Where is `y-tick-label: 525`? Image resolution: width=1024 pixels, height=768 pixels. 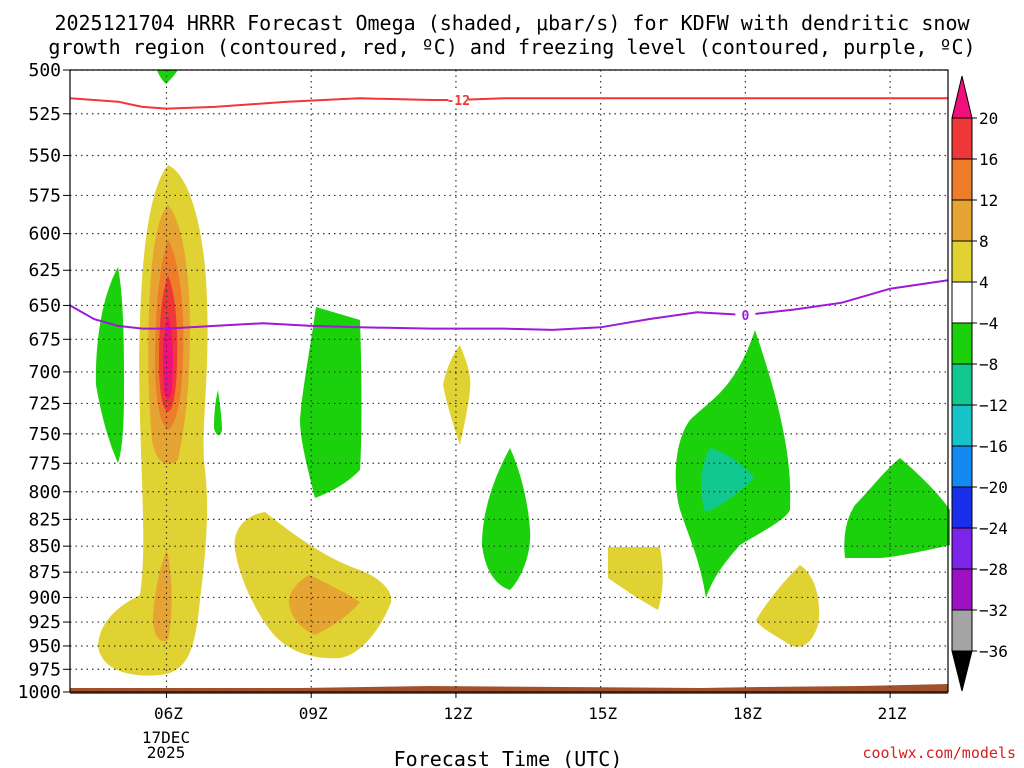 y-tick-label: 525 is located at coordinates (44, 114).